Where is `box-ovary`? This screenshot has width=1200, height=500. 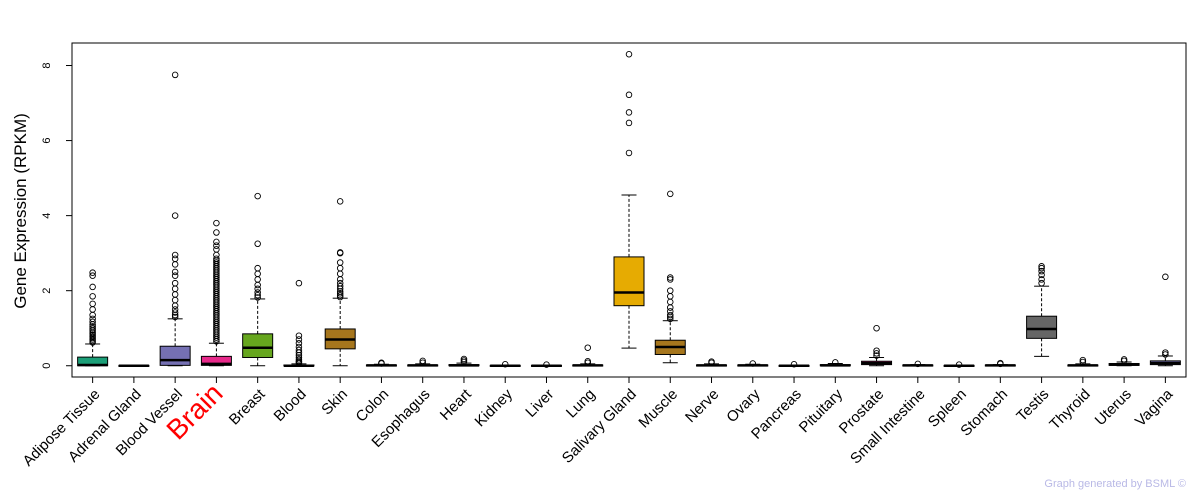
box-ovary is located at coordinates (753, 363).